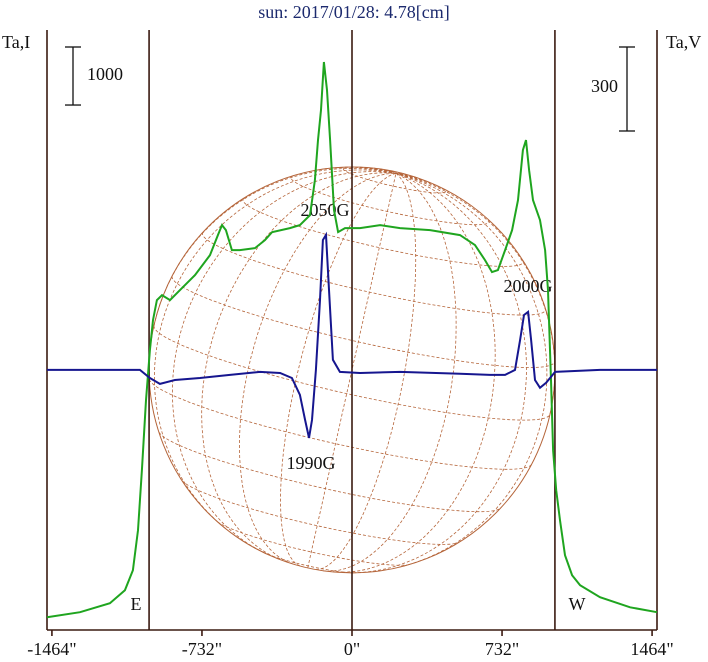 The image size is (708, 662). I want to click on annotation: 1990G, so click(311, 463).